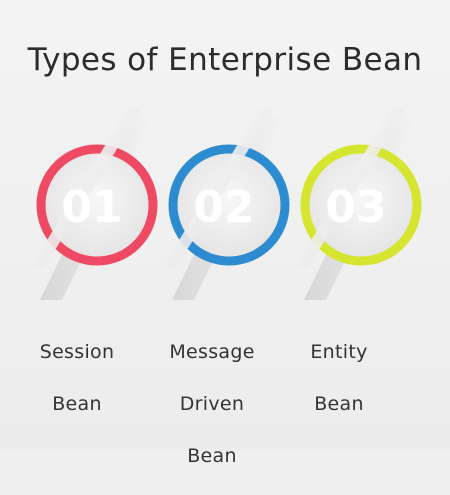 The height and width of the screenshot is (495, 450). Describe the element at coordinates (77, 378) in the screenshot. I see `item-1-label: Session Bean` at that location.